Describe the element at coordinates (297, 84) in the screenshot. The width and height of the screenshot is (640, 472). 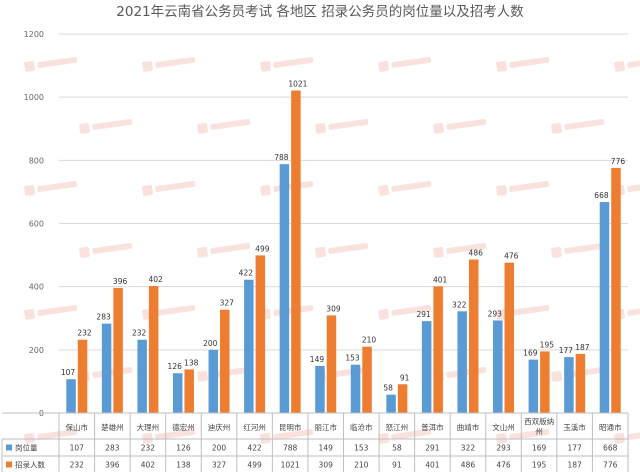
I see `data-label: 1021` at that location.